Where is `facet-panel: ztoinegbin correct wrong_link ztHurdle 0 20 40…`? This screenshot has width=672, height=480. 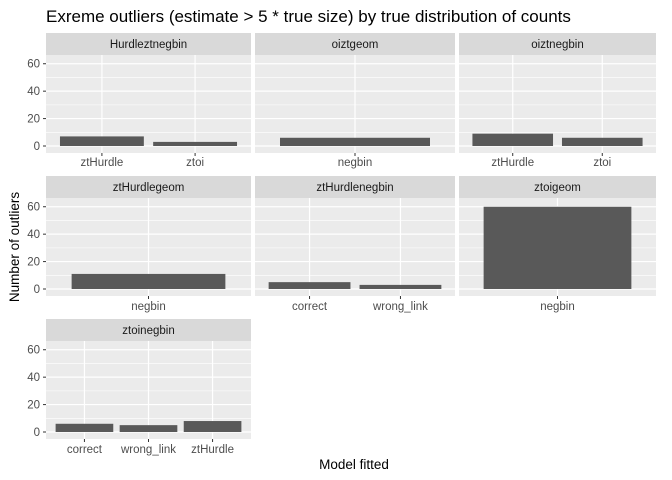
facet-panel: ztoinegbin correct wrong_link ztHurdle 0 20 40… is located at coordinates (139, 387).